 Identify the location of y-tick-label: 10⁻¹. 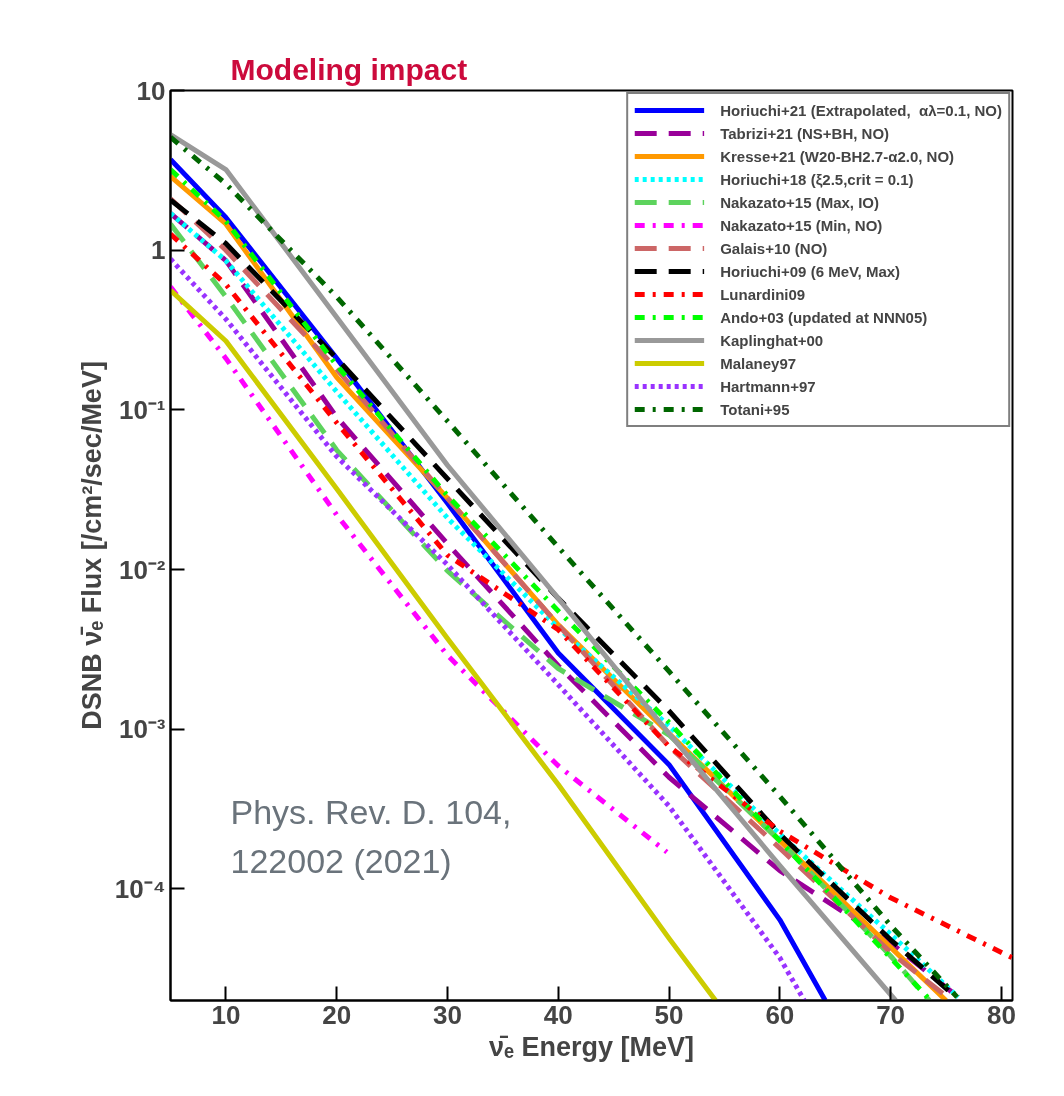
(142, 409).